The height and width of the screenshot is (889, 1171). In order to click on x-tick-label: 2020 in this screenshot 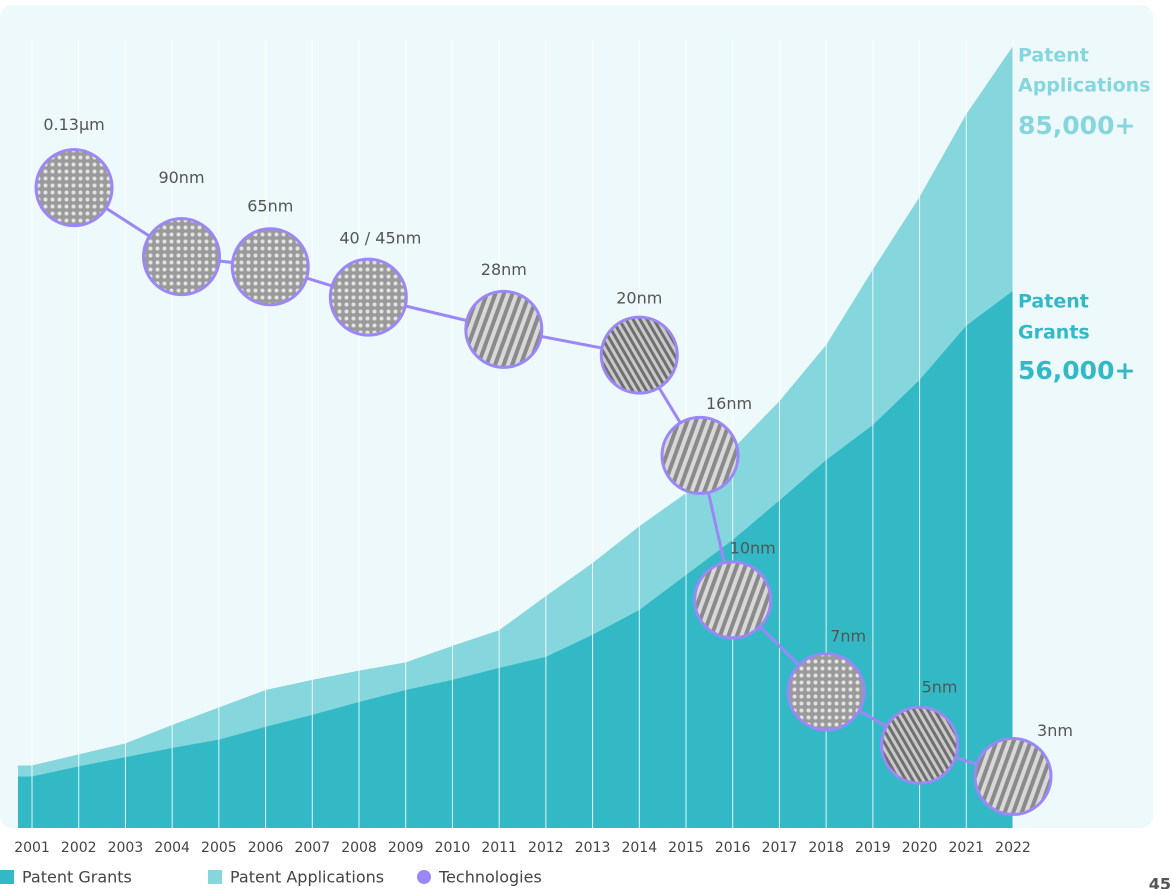, I will do `click(920, 848)`.